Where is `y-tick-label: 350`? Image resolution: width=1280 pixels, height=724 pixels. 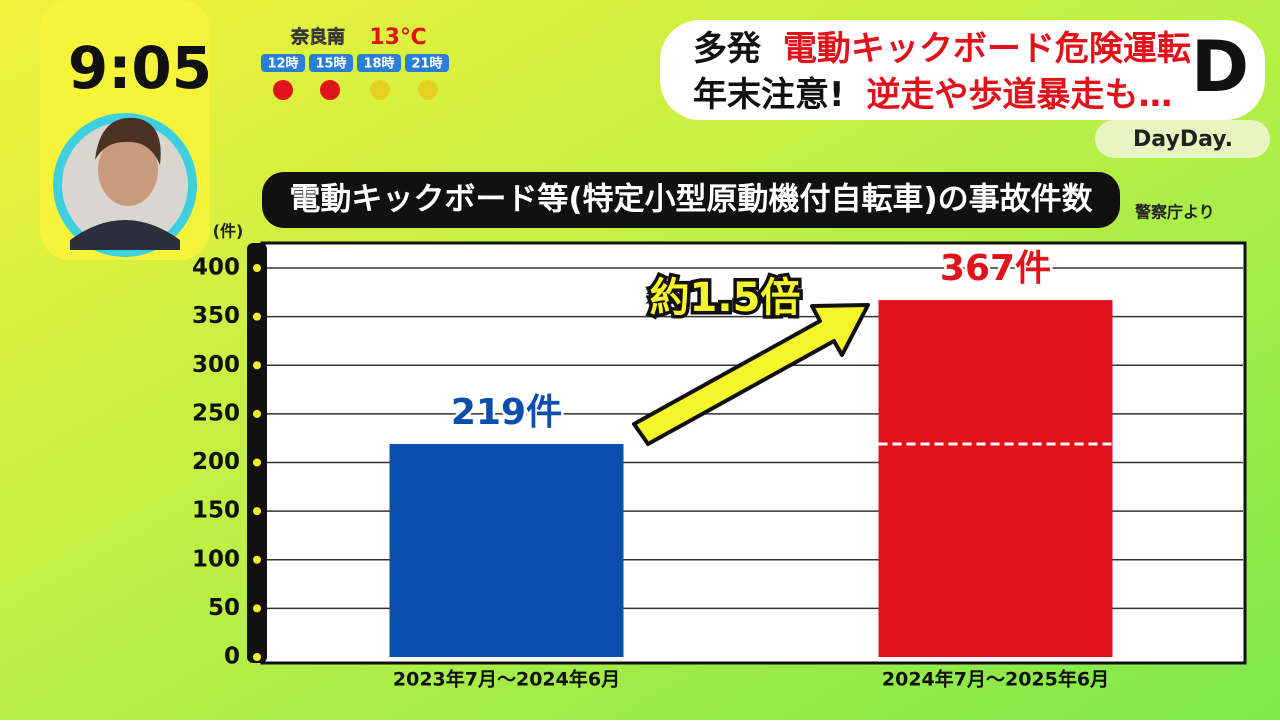
y-tick-label: 350 is located at coordinates (216, 316).